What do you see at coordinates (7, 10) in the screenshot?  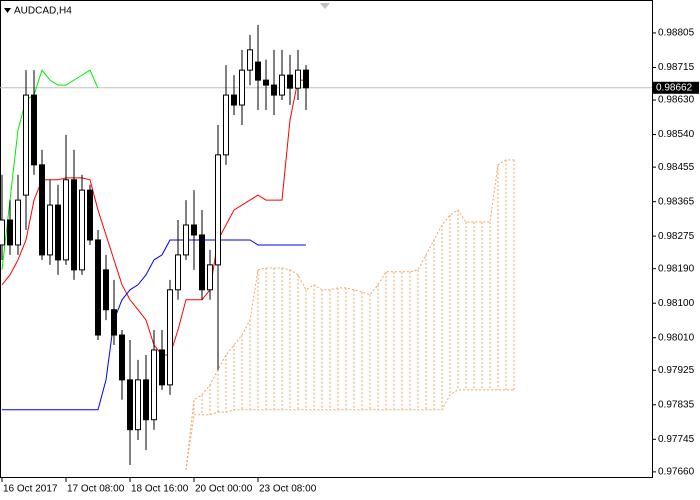 I see `header-icon` at bounding box center [7, 10].